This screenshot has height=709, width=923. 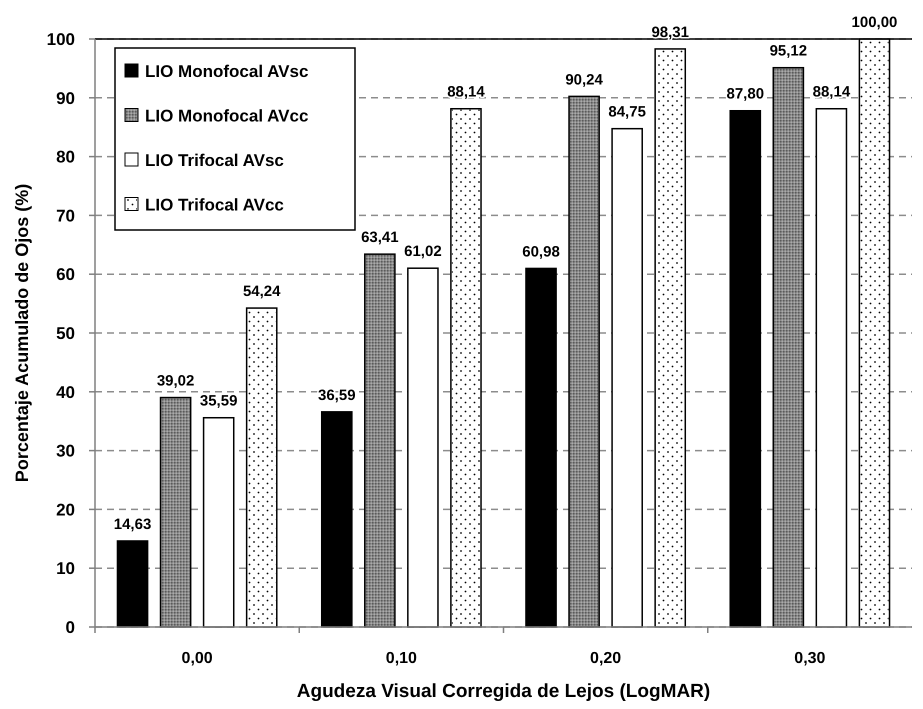 I want to click on y-tick-label: 80, so click(x=65, y=157).